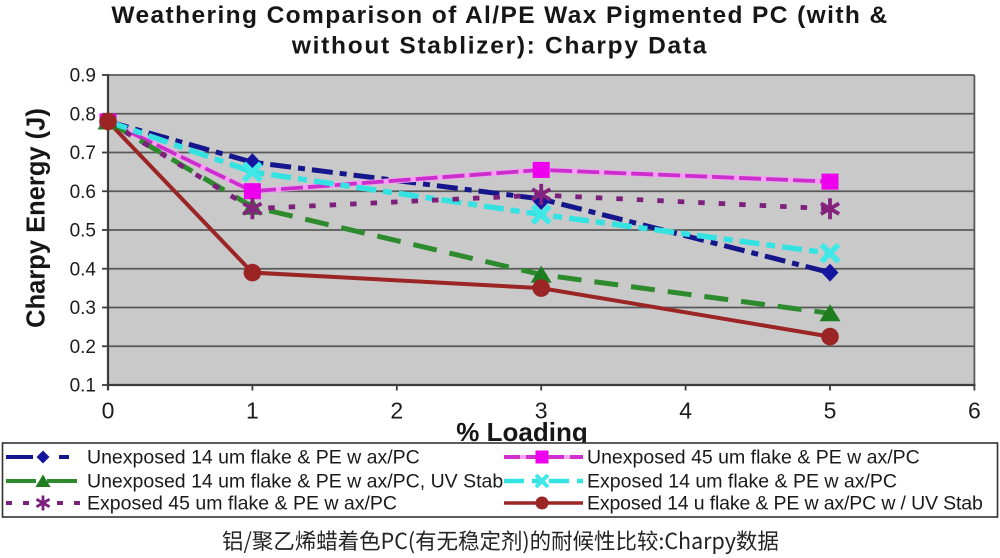 The image size is (1000, 558). I want to click on svg-text: 0.5, so click(83, 231).